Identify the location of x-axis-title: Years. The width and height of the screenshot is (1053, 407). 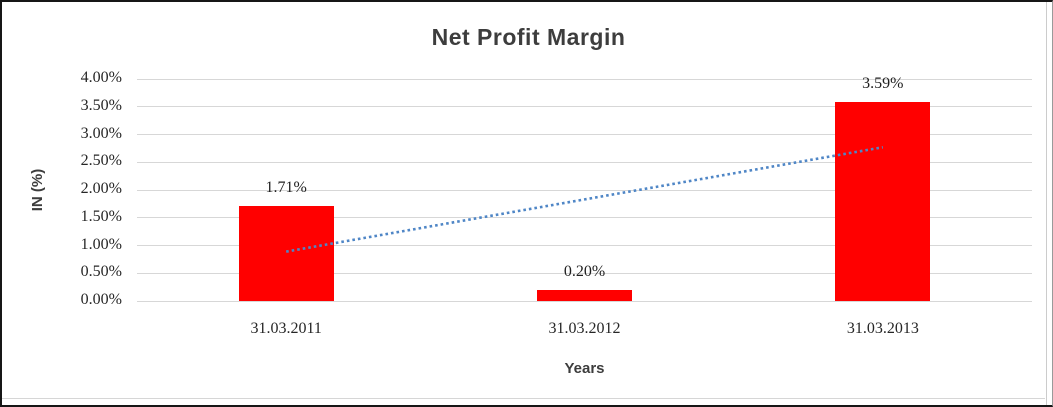
(584, 368).